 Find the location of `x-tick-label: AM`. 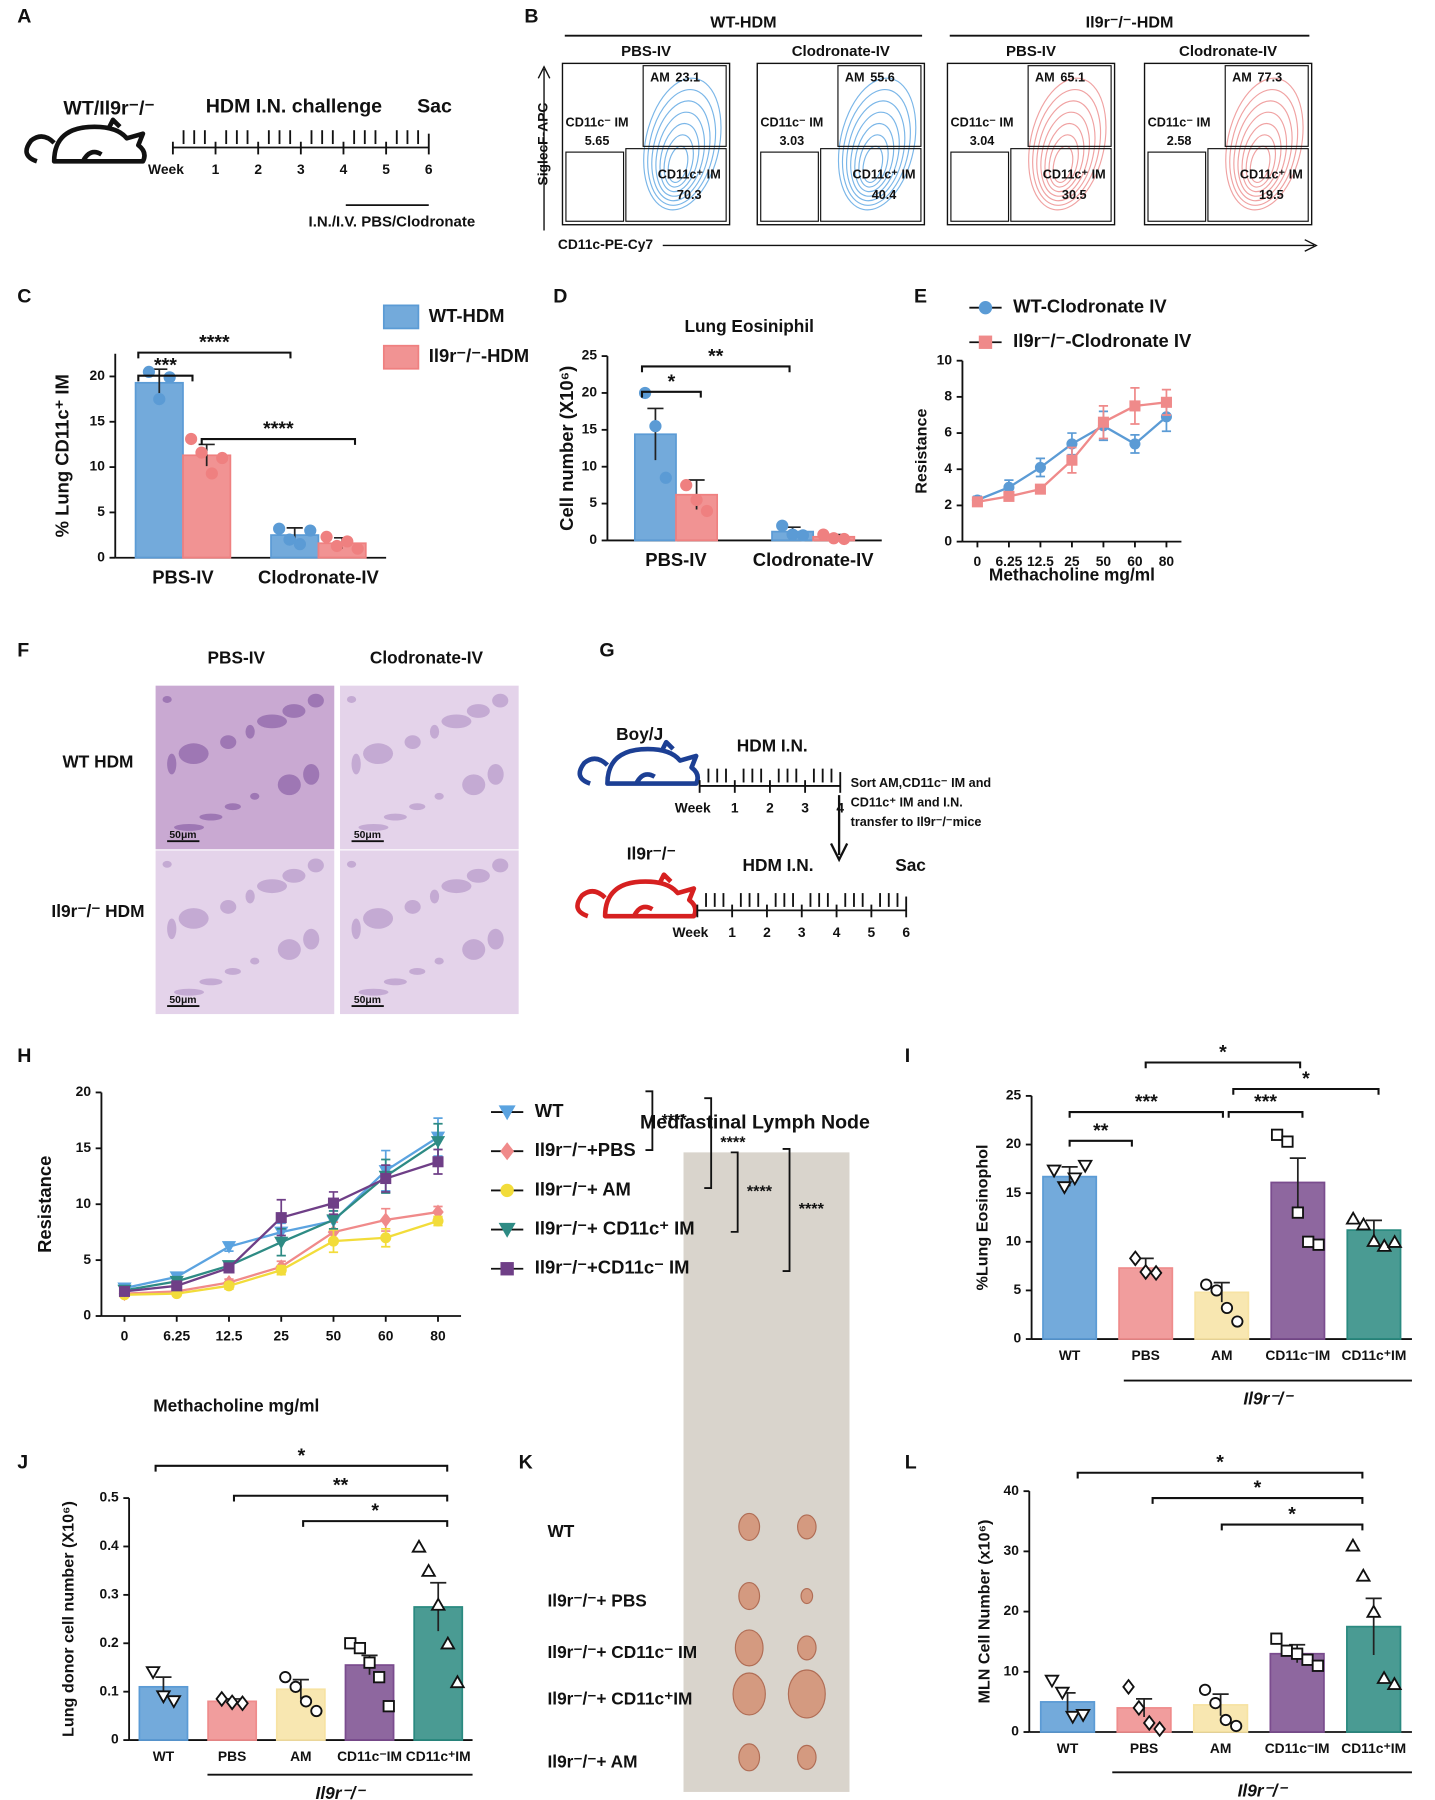

x-tick-label: AM is located at coordinates (1220, 1748).